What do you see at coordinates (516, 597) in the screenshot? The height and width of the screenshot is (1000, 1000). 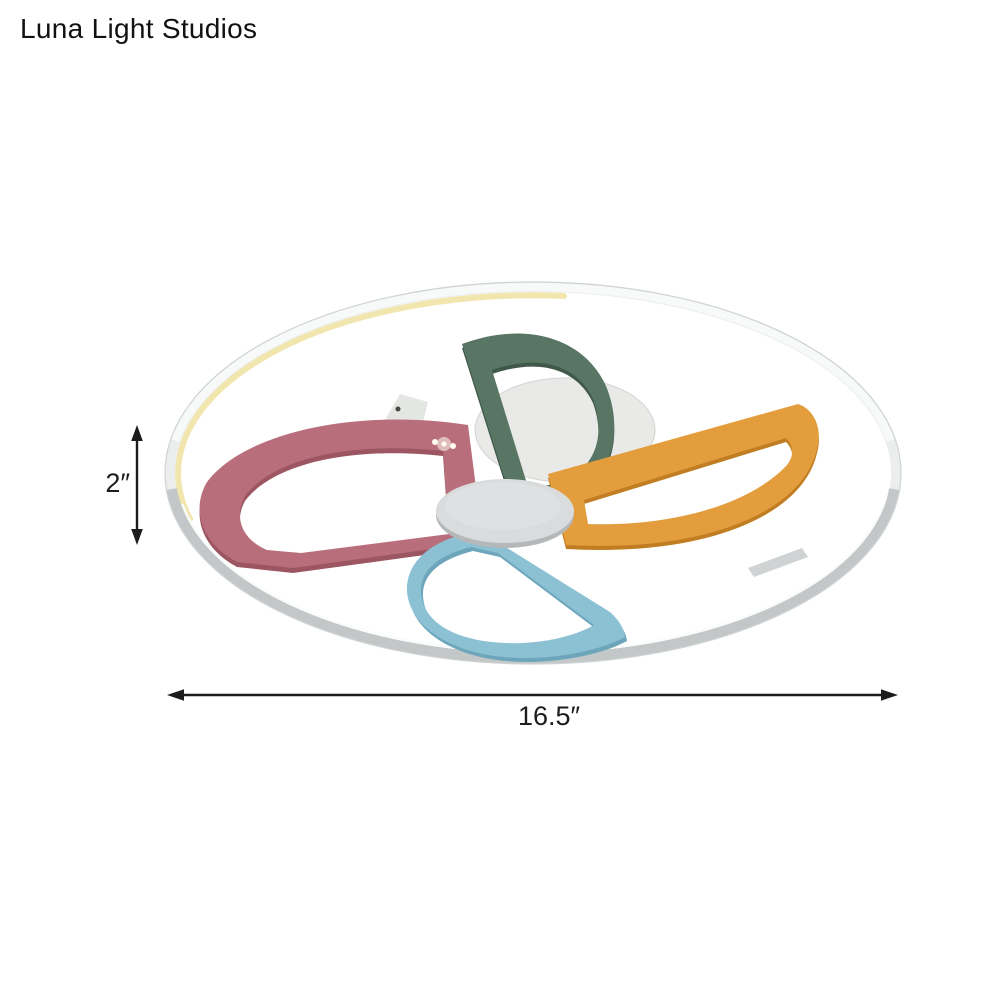 I see `blade-blue` at bounding box center [516, 597].